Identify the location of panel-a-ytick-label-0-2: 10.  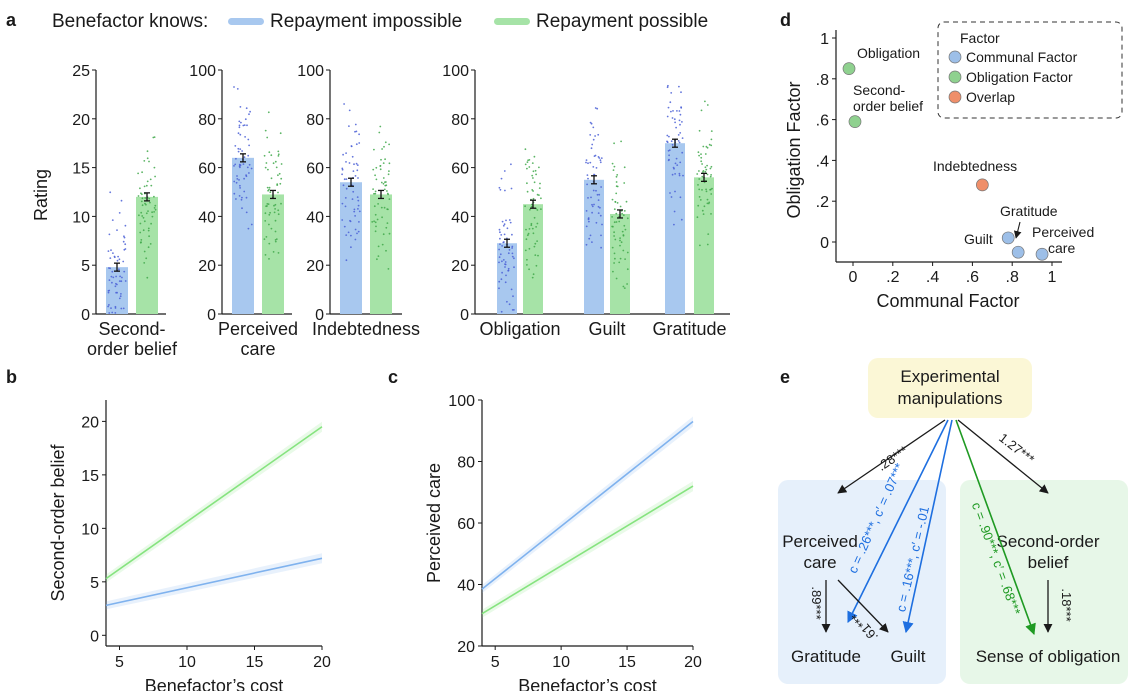
(81, 217).